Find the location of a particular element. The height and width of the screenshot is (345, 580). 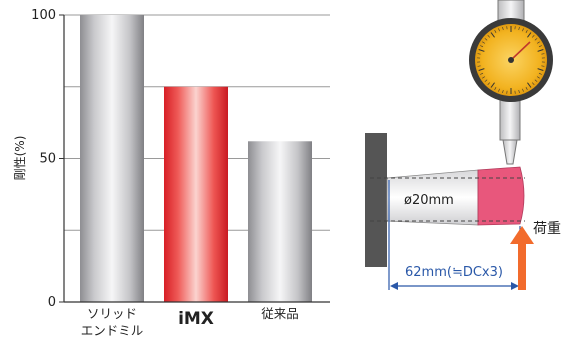

dim-arrow-right is located at coordinates (515, 286).